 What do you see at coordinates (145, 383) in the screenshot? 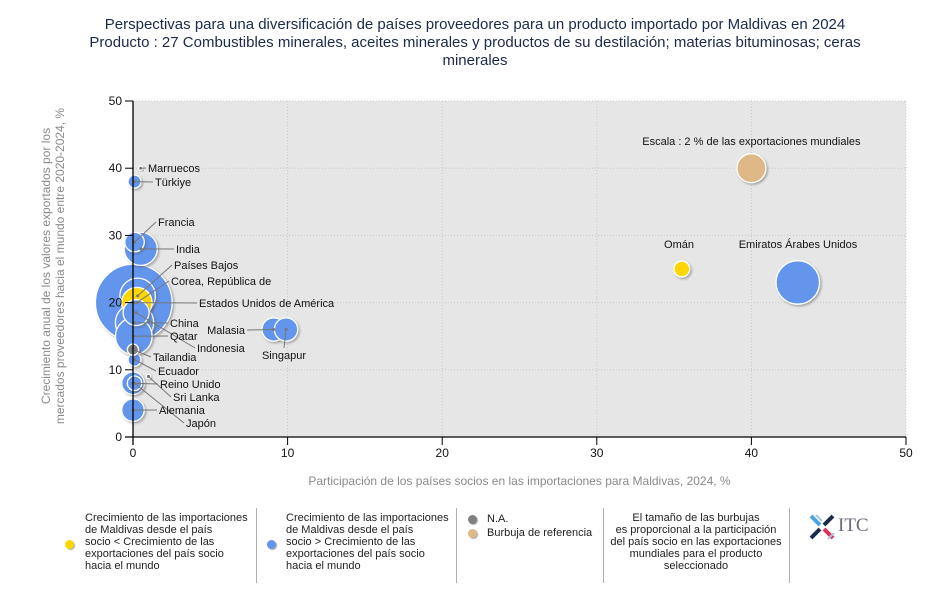
I see `leader-line-reino-unido` at bounding box center [145, 383].